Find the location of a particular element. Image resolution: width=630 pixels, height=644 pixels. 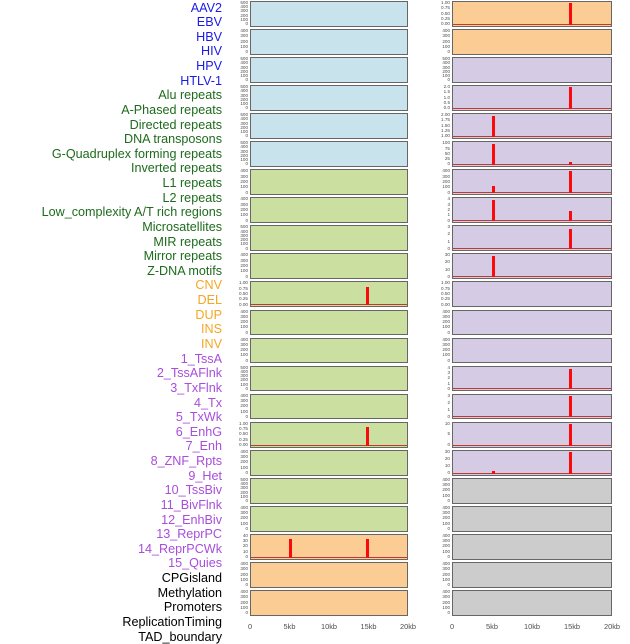

row-label-a-phased-repeats: A-Phased repeats is located at coordinates (171, 109).